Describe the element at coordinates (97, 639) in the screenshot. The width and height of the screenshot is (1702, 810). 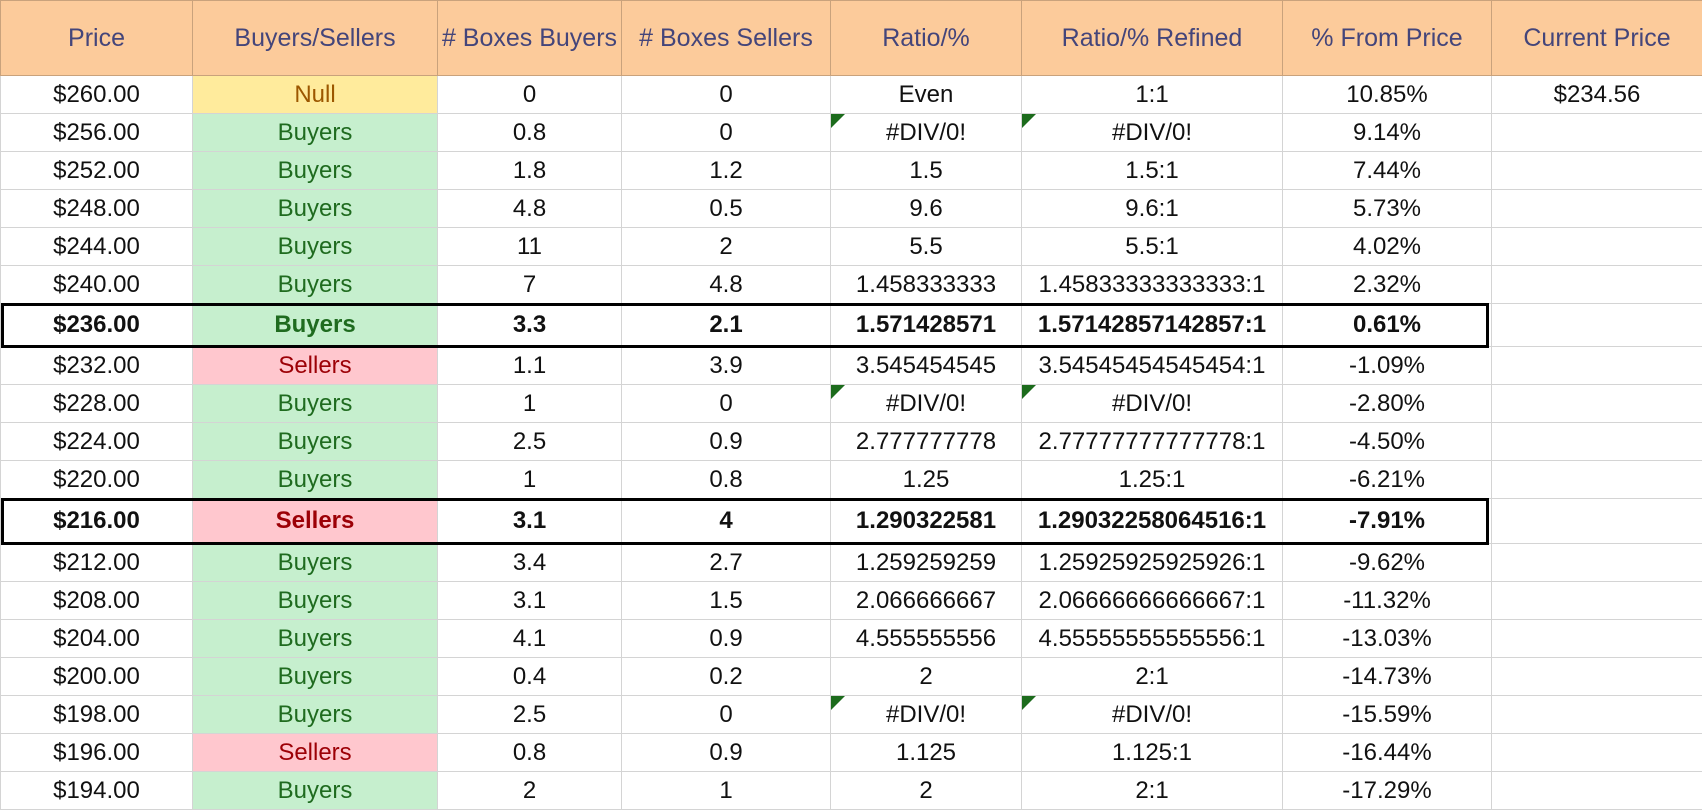
I see `price-cell: $204.00` at that location.